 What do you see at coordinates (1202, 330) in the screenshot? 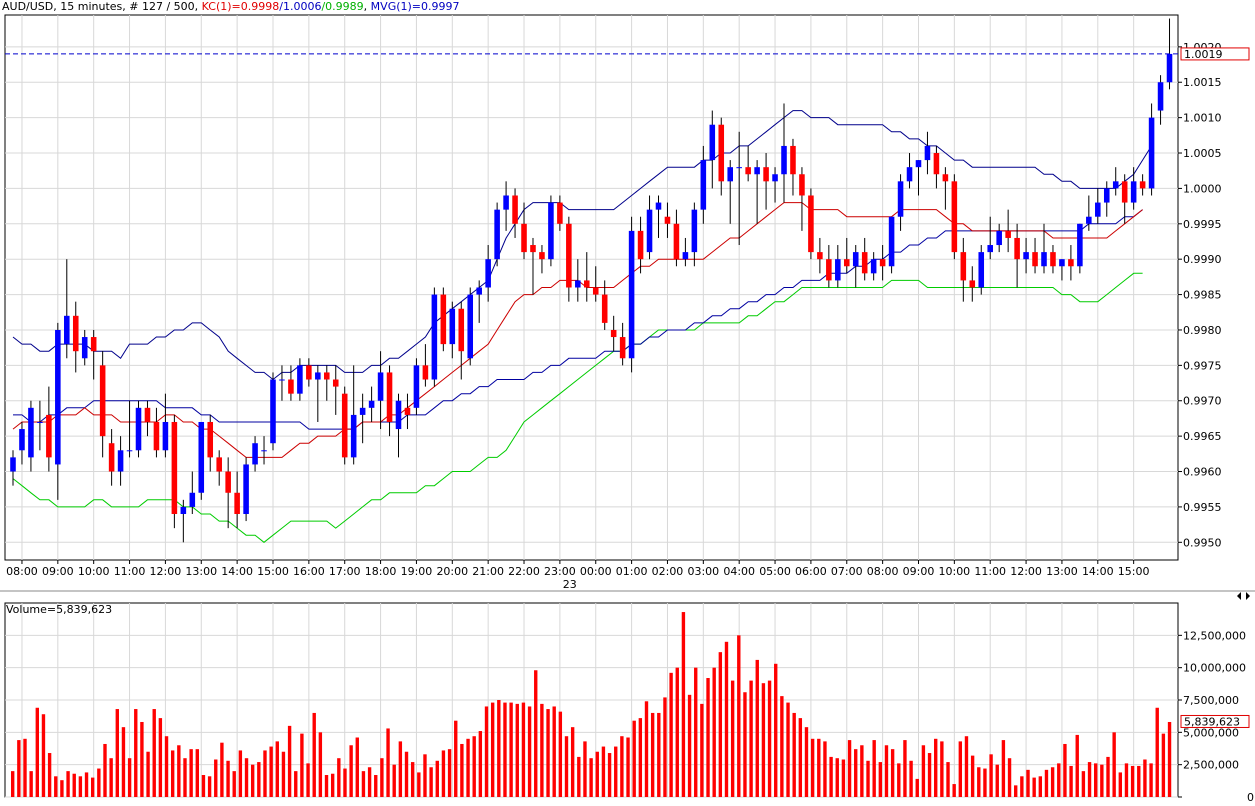
I see `price-tick-label: 0.9980` at bounding box center [1202, 330].